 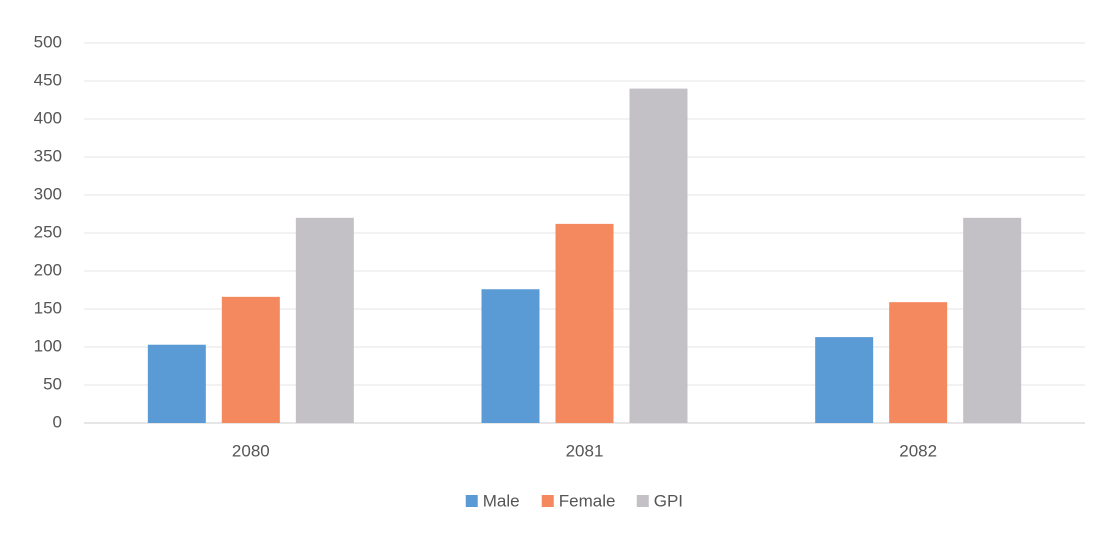 I want to click on y-tick-label: 450, so click(x=48, y=79).